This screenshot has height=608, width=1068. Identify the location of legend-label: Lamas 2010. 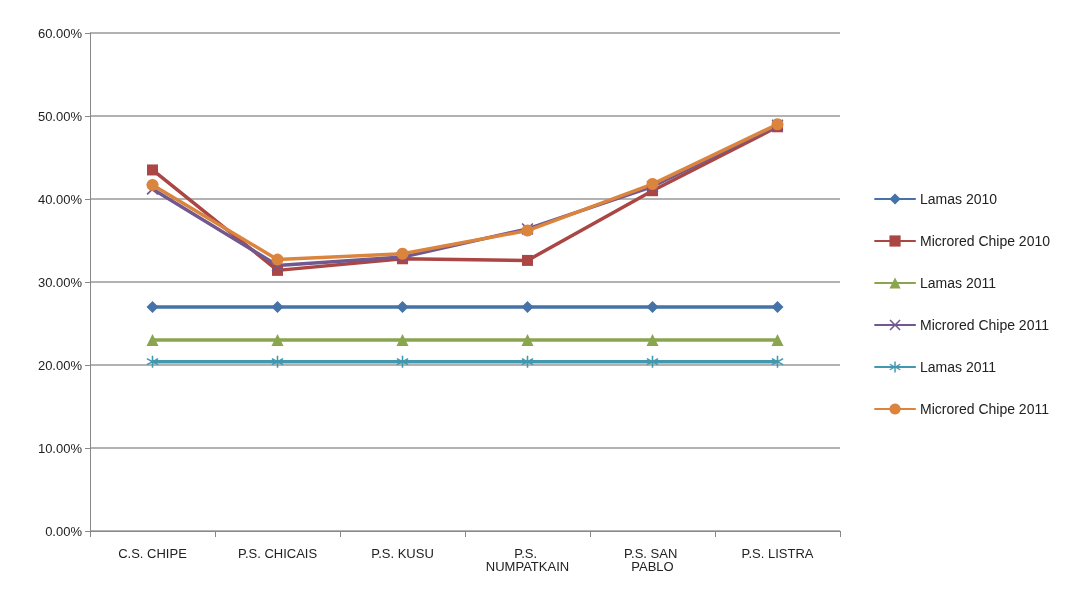
(959, 199).